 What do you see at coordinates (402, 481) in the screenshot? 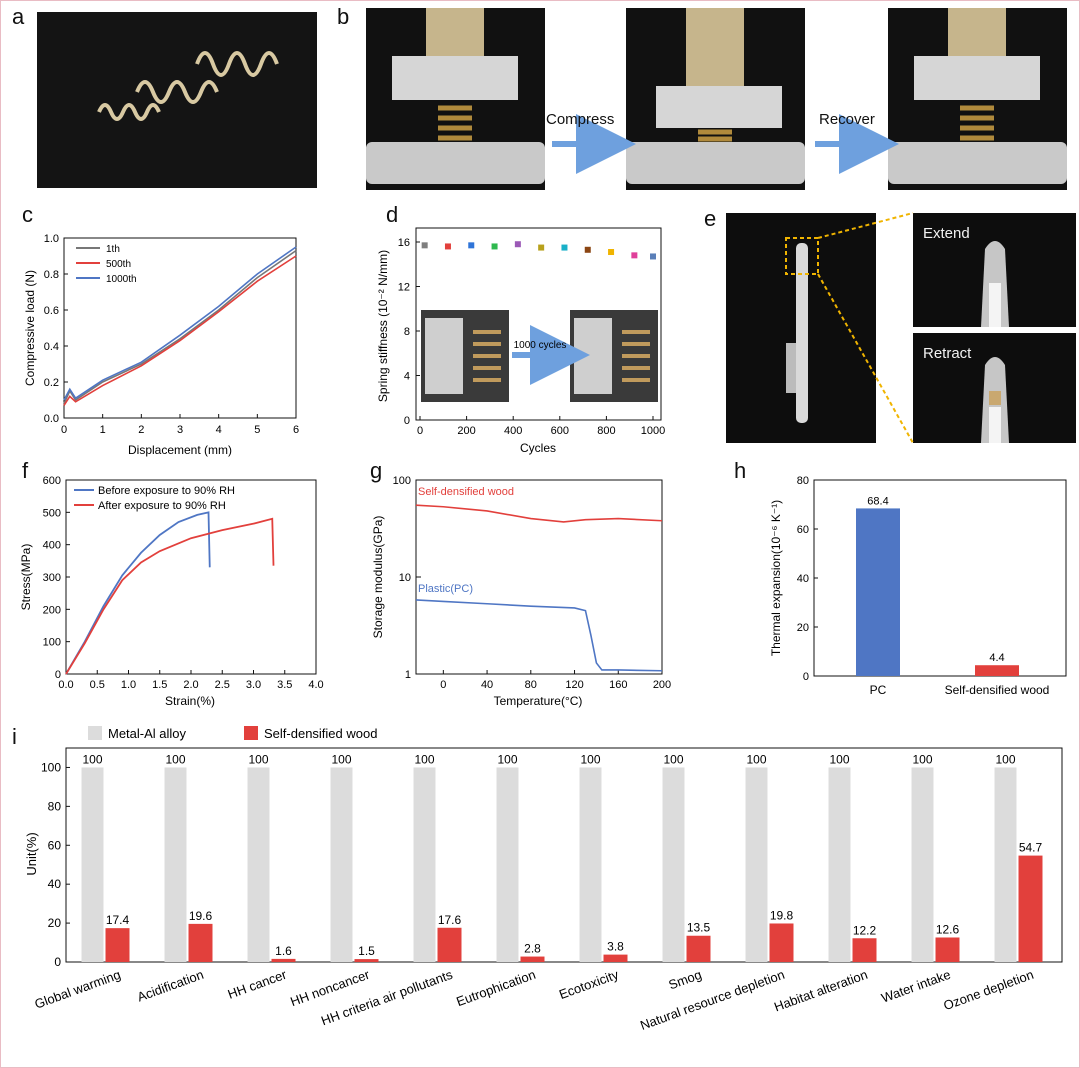
I see `chart-g-ytick-label: 100` at bounding box center [402, 481].